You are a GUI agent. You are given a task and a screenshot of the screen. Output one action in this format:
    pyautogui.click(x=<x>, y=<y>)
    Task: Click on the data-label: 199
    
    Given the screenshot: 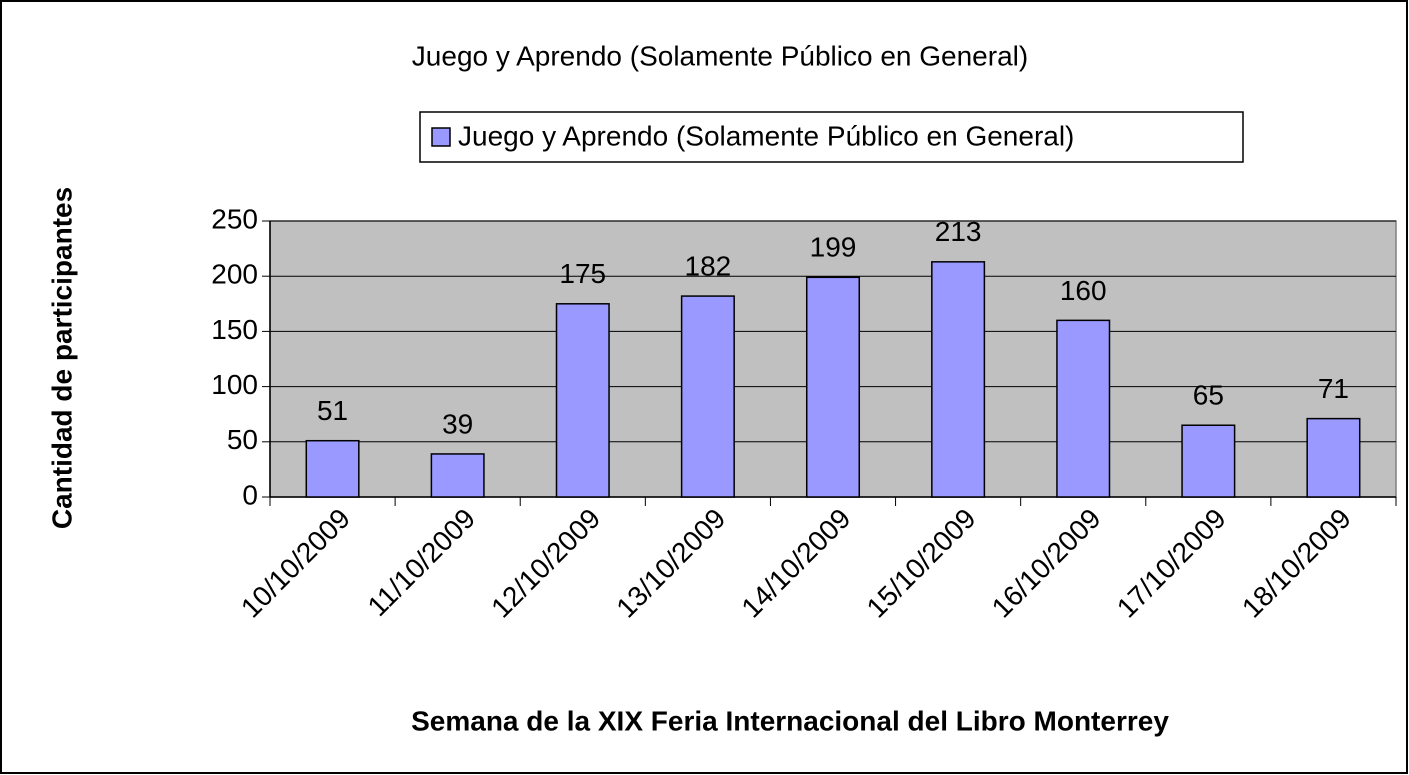 What is the action you would take?
    pyautogui.click(x=833, y=247)
    